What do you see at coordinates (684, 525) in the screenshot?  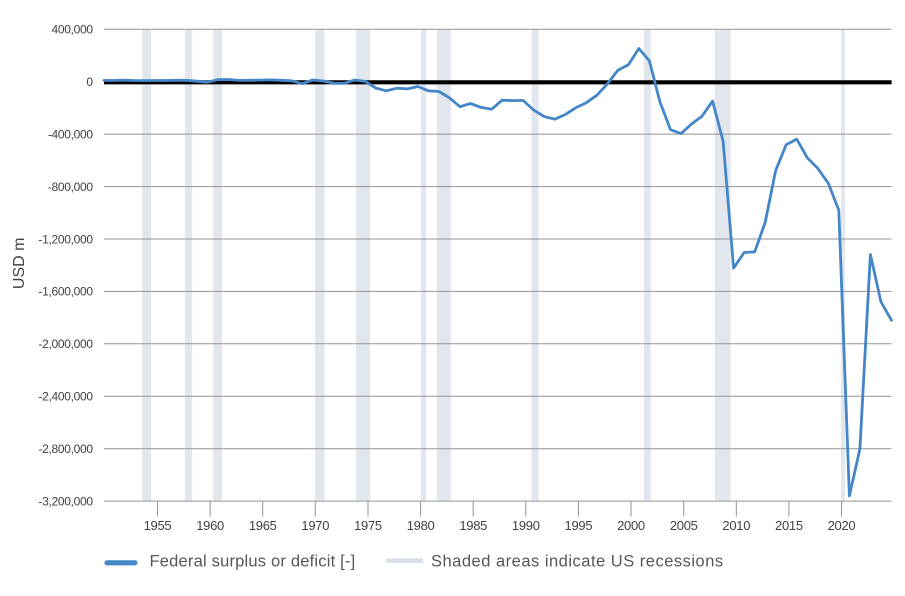 I see `svg-text: 2005` at bounding box center [684, 525].